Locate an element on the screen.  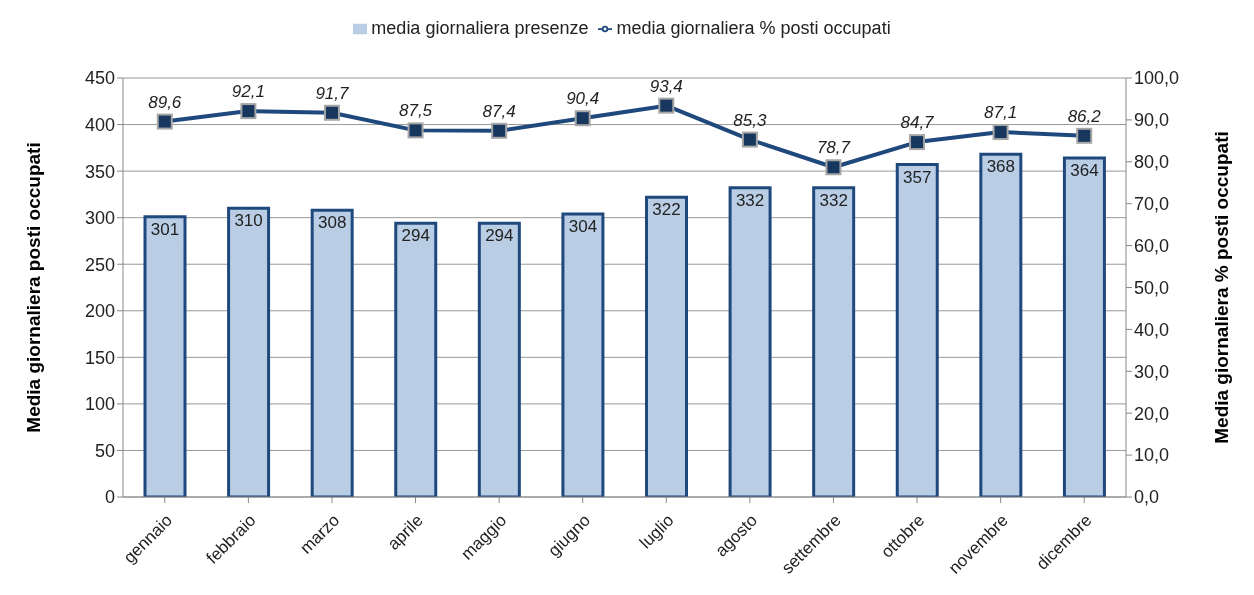
data-label: 368 is located at coordinates (1001, 167).